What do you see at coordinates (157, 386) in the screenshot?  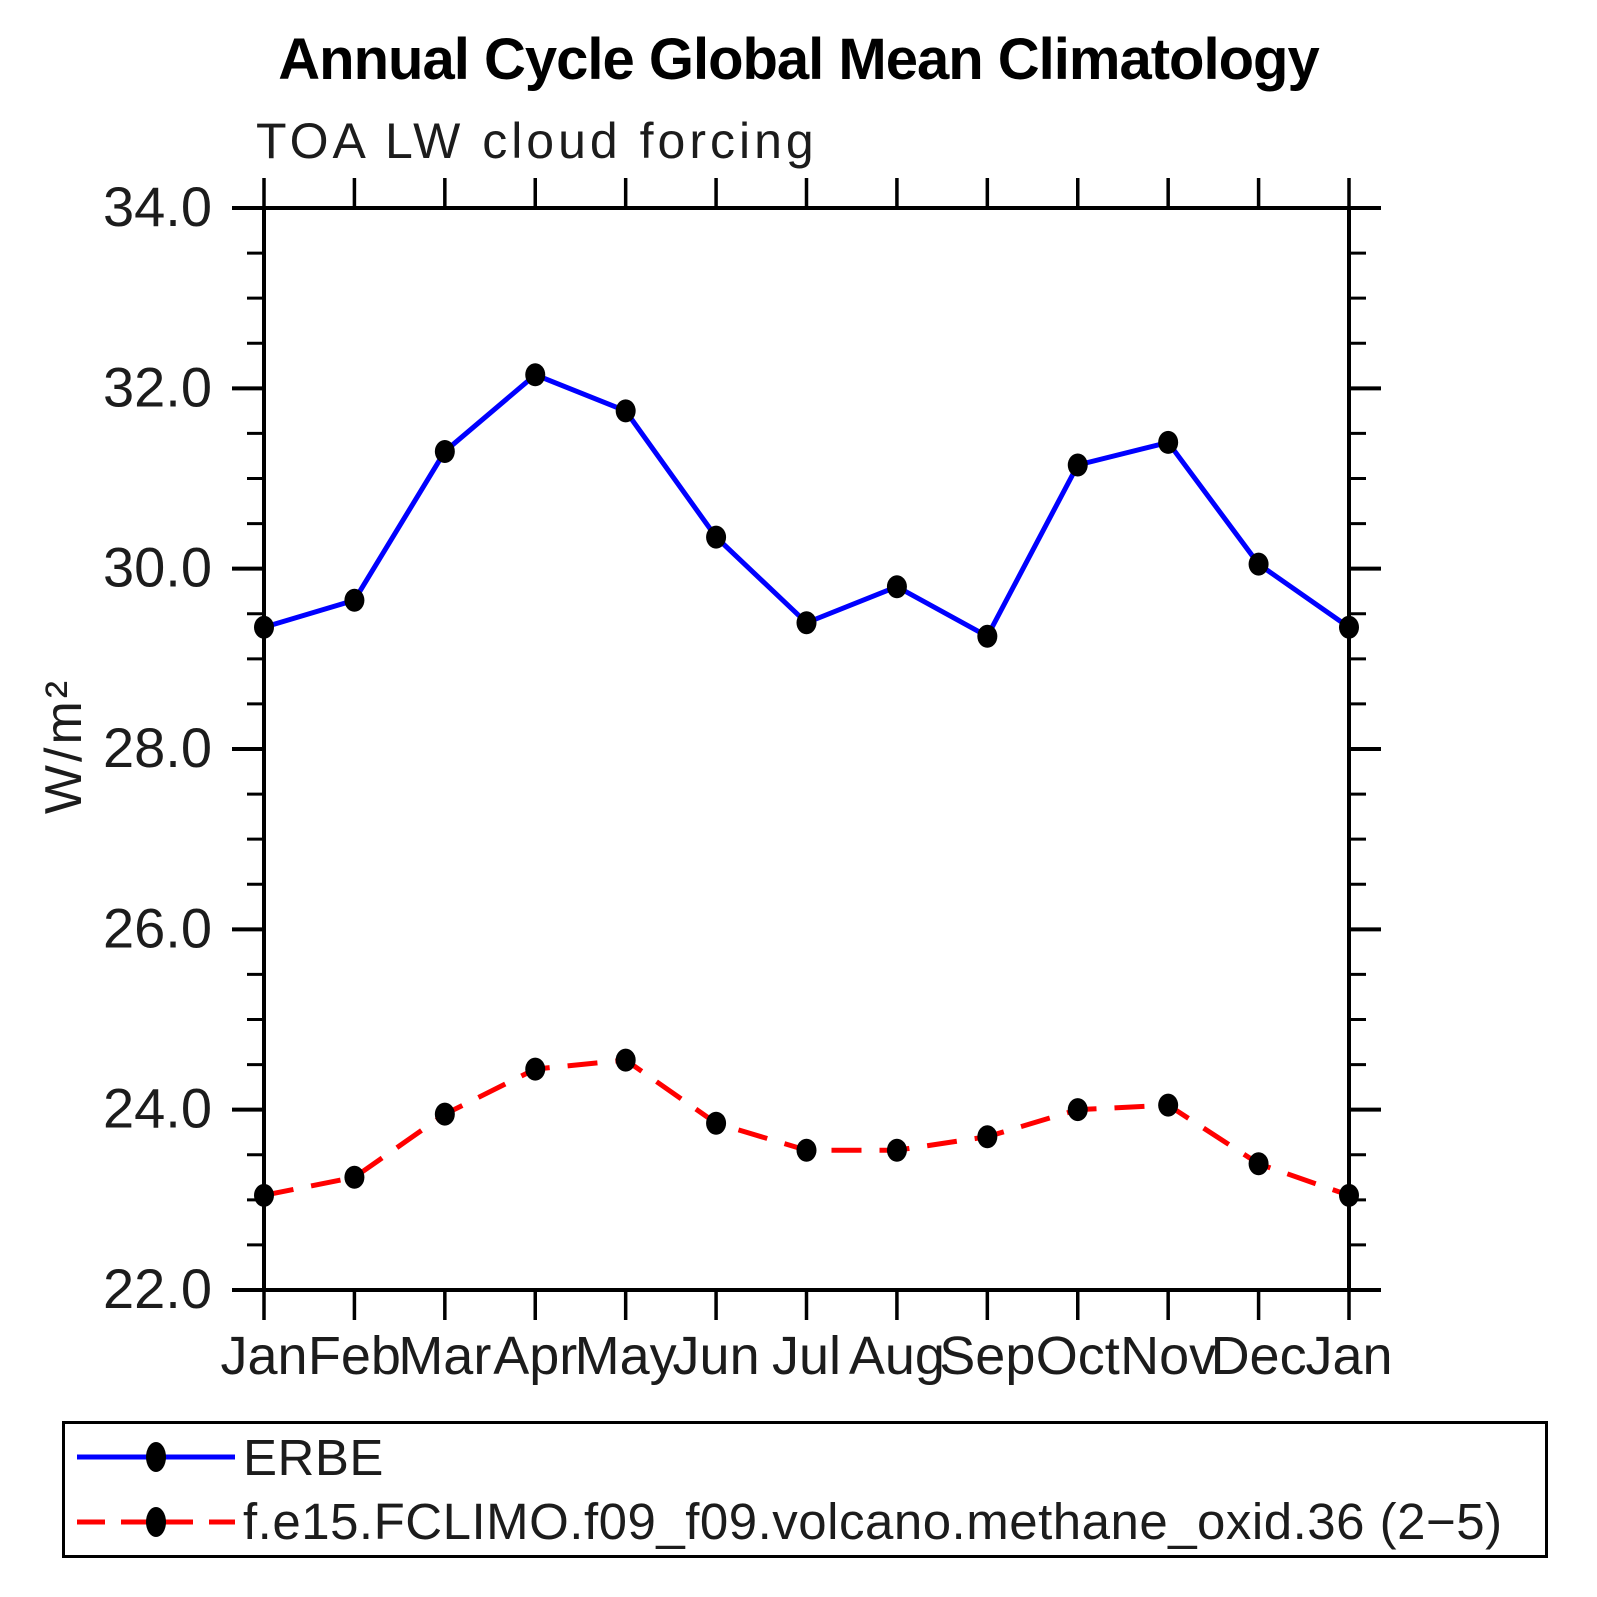 I see `y-tick-label: 32.0` at bounding box center [157, 386].